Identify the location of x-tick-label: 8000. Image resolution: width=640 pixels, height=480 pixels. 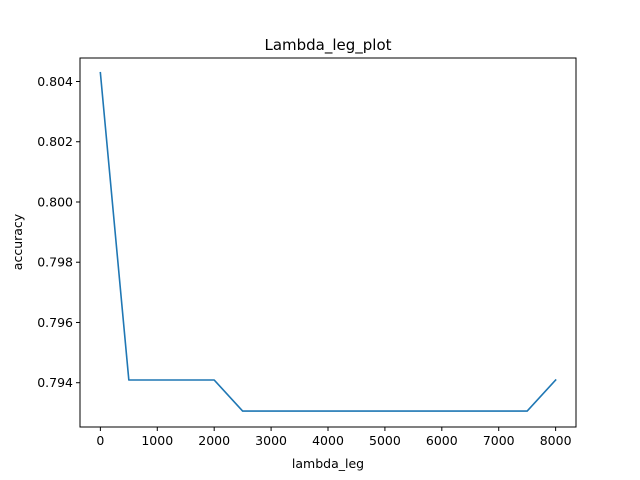
(556, 440).